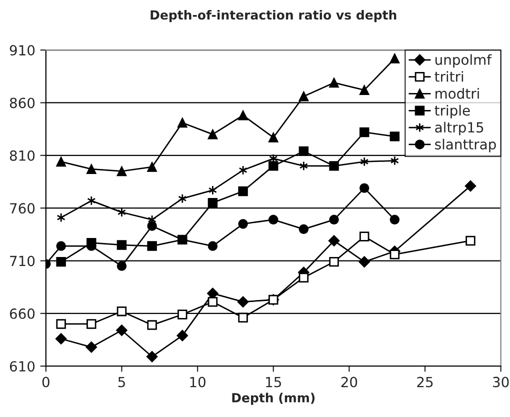  I want to click on y-tick-label: 860, so click(22, 103).